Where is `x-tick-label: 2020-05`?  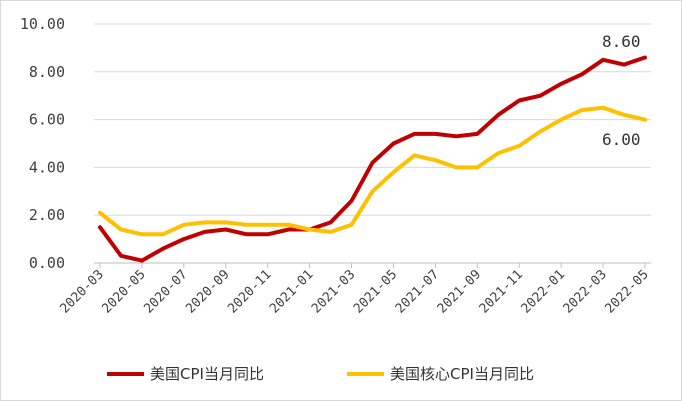 x-tick-label: 2020-05 is located at coordinates (123, 291).